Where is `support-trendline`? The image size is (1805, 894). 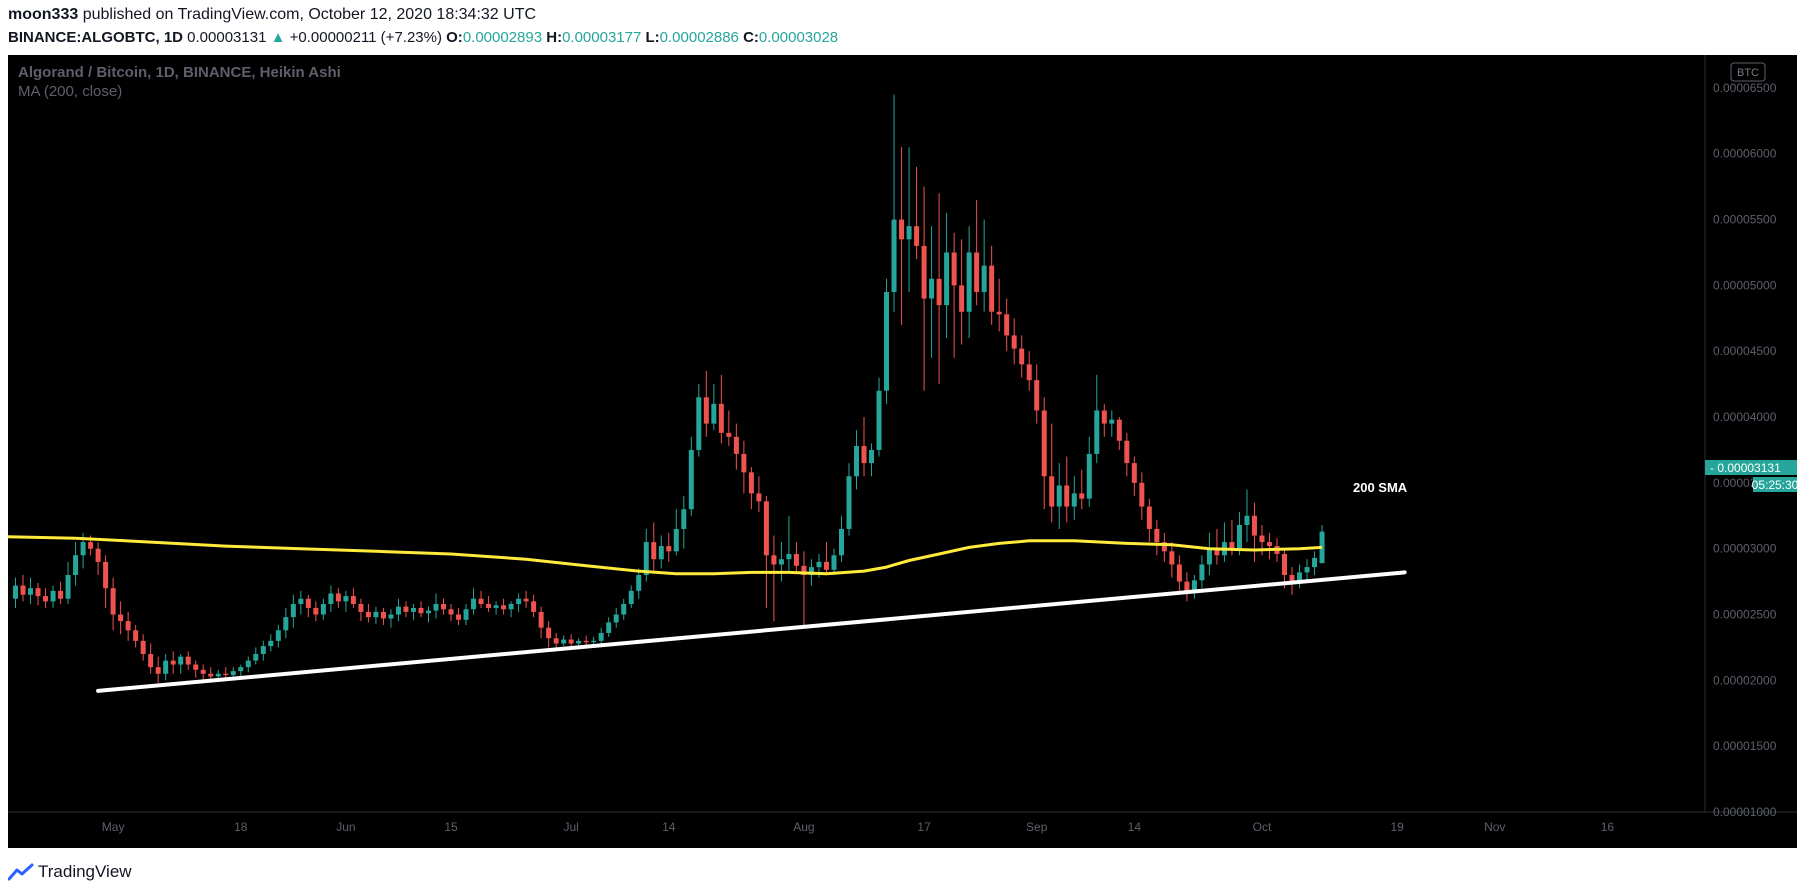
support-trendline is located at coordinates (751, 631).